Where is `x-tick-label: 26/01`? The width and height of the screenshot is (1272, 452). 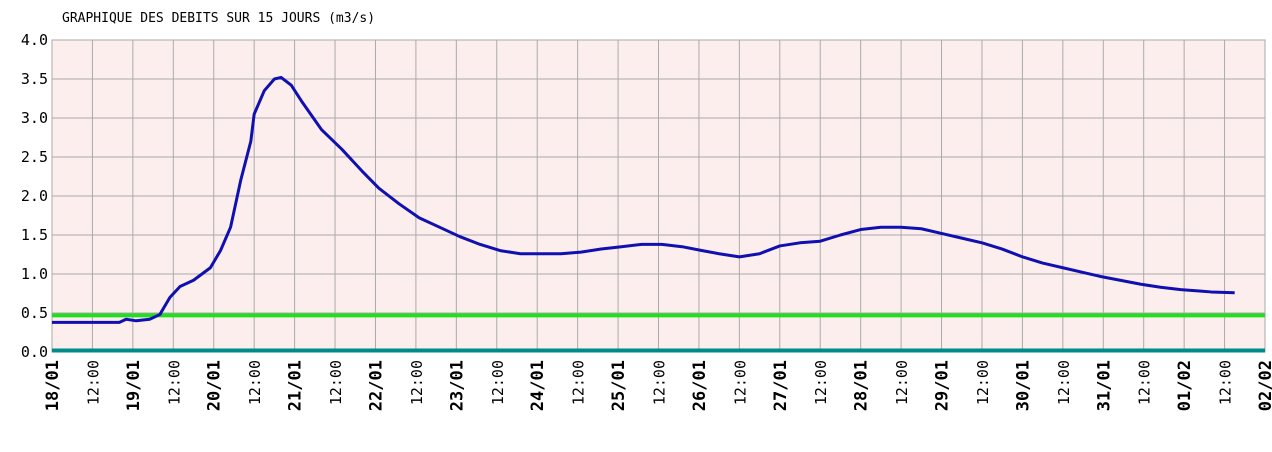 x-tick-label: 26/01 is located at coordinates (700, 385).